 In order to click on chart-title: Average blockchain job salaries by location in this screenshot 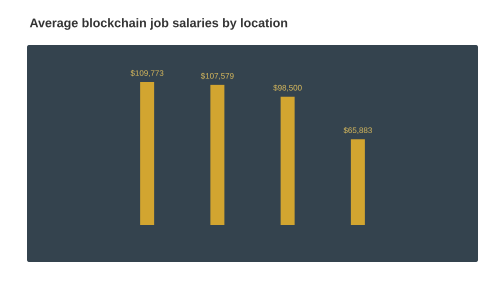, I will do `click(159, 24)`.